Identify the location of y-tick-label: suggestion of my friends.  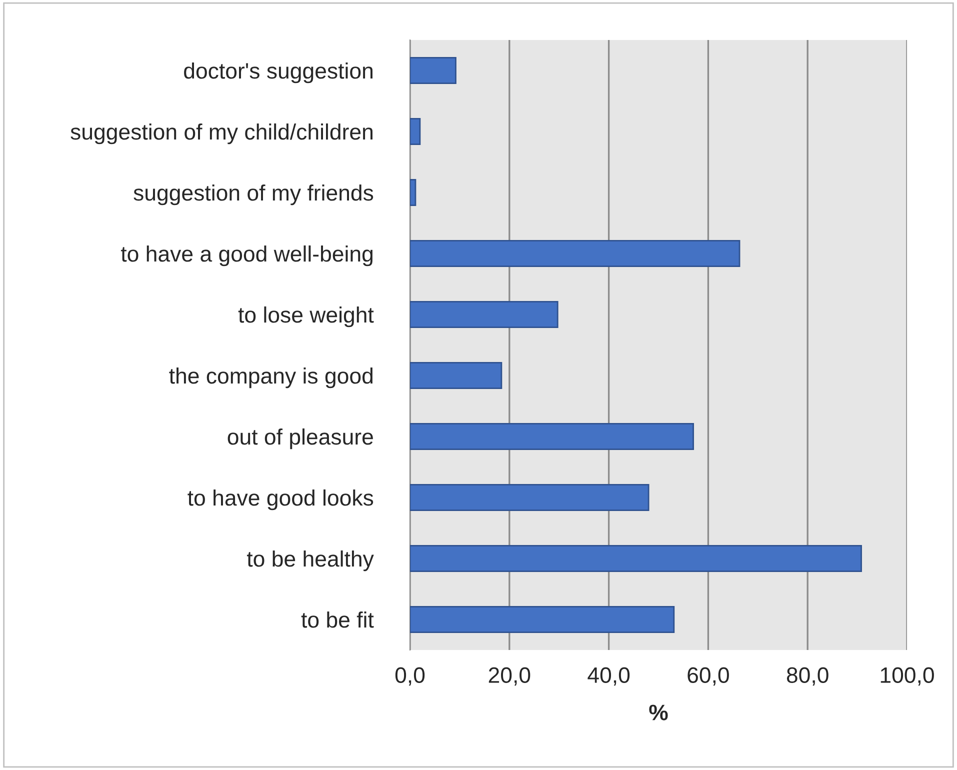
(254, 195).